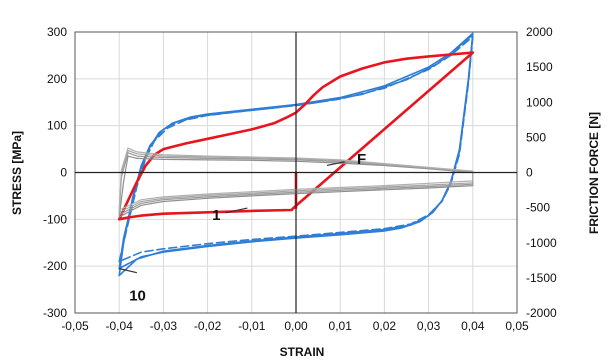  What do you see at coordinates (164, 326) in the screenshot?
I see `x-tick-label: -0,03` at bounding box center [164, 326].